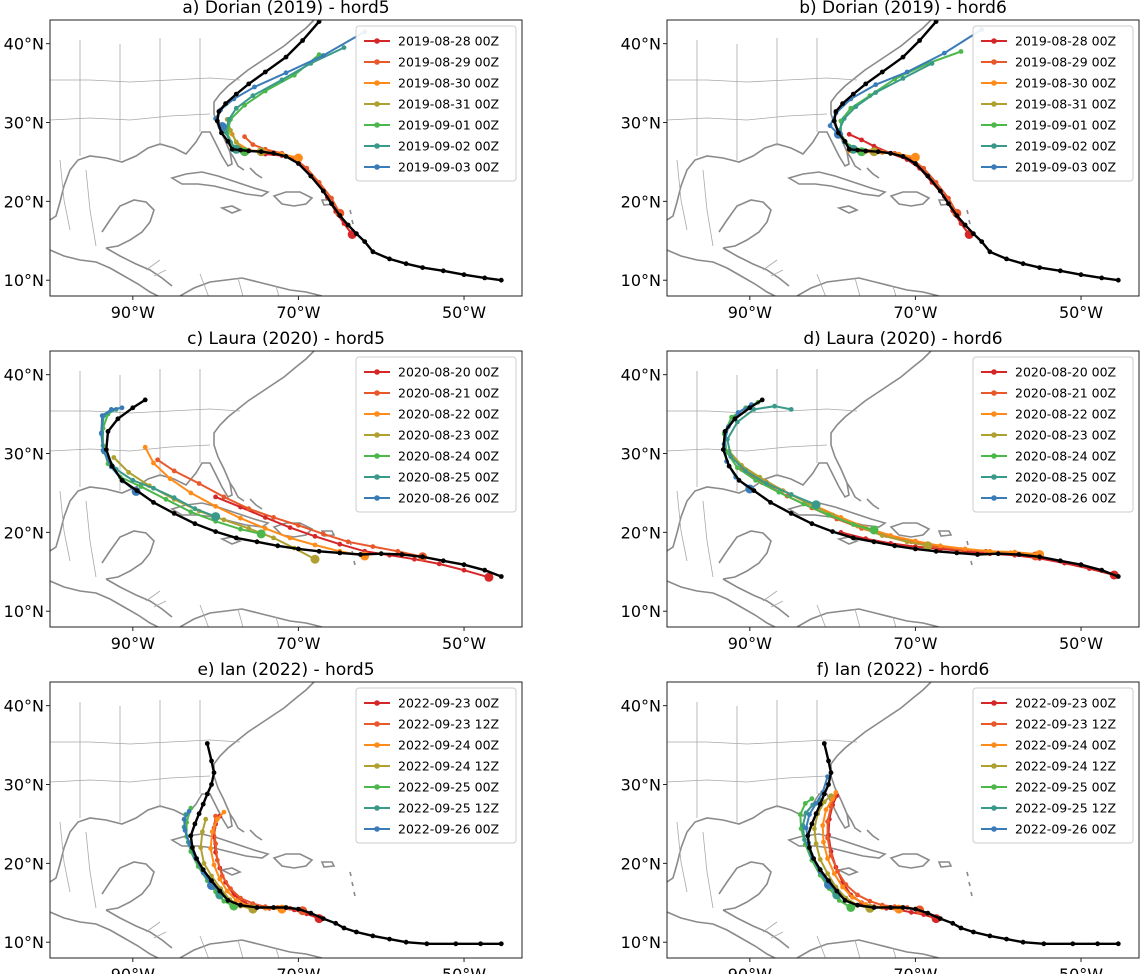 The image size is (1140, 974). I want to click on legend-label: 2019-09-01 00Z, so click(1065, 125).